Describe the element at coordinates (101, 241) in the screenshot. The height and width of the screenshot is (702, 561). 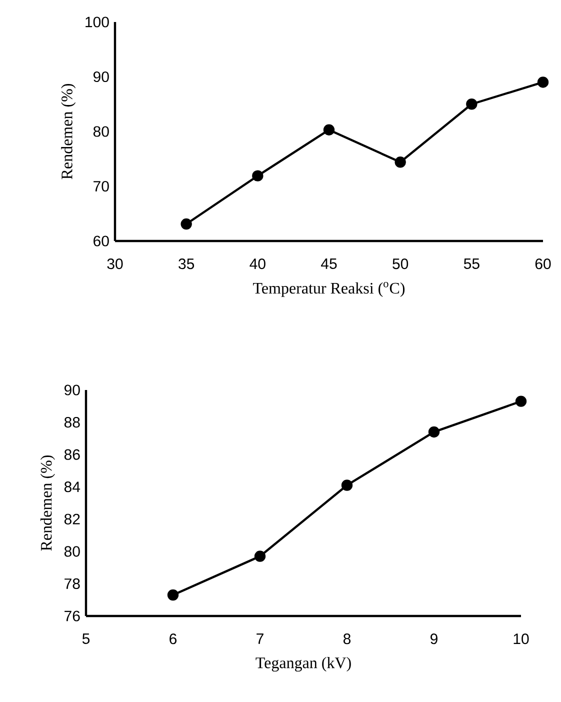
I see `y-tick-label: 60` at that location.